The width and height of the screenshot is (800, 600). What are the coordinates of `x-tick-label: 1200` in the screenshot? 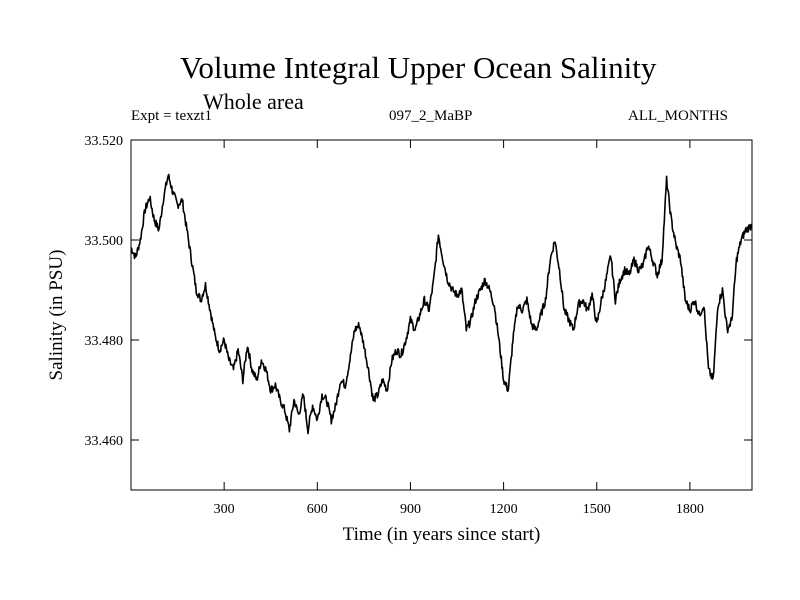 It's located at (504, 509).